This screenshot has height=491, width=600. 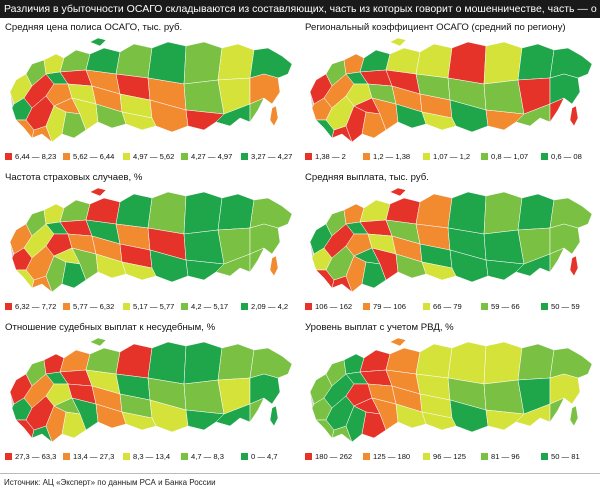 I want to click on legend-label: 96 — 125, so click(x=449, y=456).